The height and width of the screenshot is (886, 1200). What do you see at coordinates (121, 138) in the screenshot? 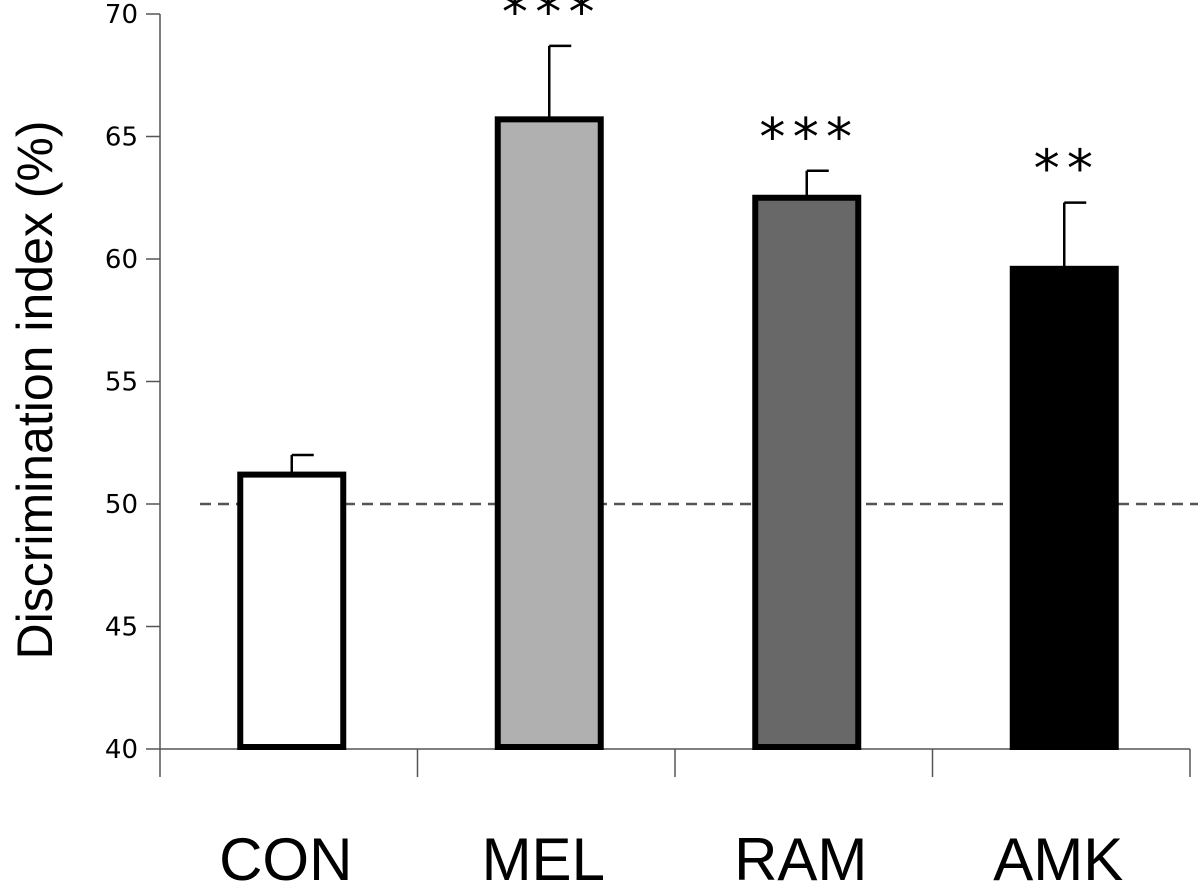
I see `y-tick-label: 65` at bounding box center [121, 138].